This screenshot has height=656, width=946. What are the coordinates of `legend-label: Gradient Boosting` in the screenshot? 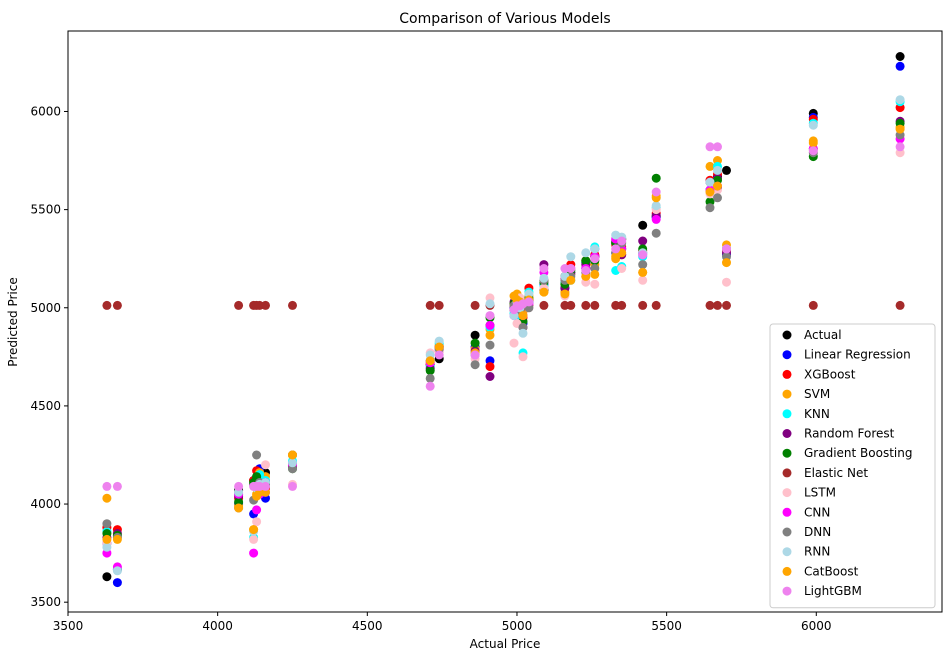 It's located at (858, 453).